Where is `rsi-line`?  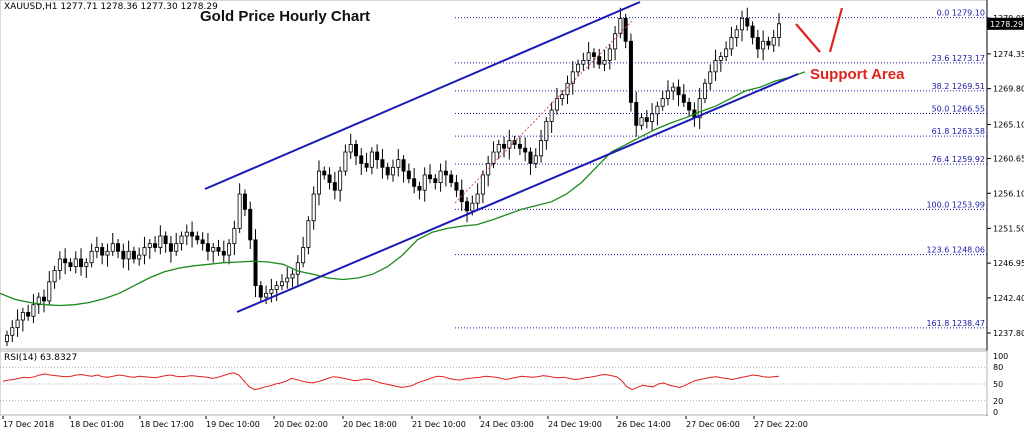 rsi-line is located at coordinates (391, 381).